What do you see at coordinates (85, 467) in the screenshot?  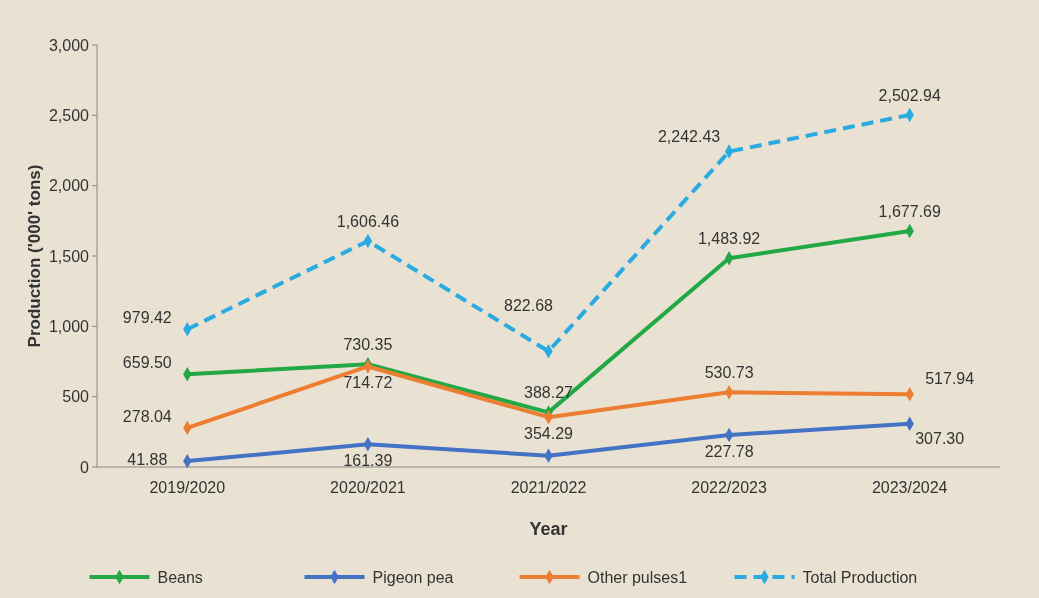 I see `y-tick-label: 0` at bounding box center [85, 467].